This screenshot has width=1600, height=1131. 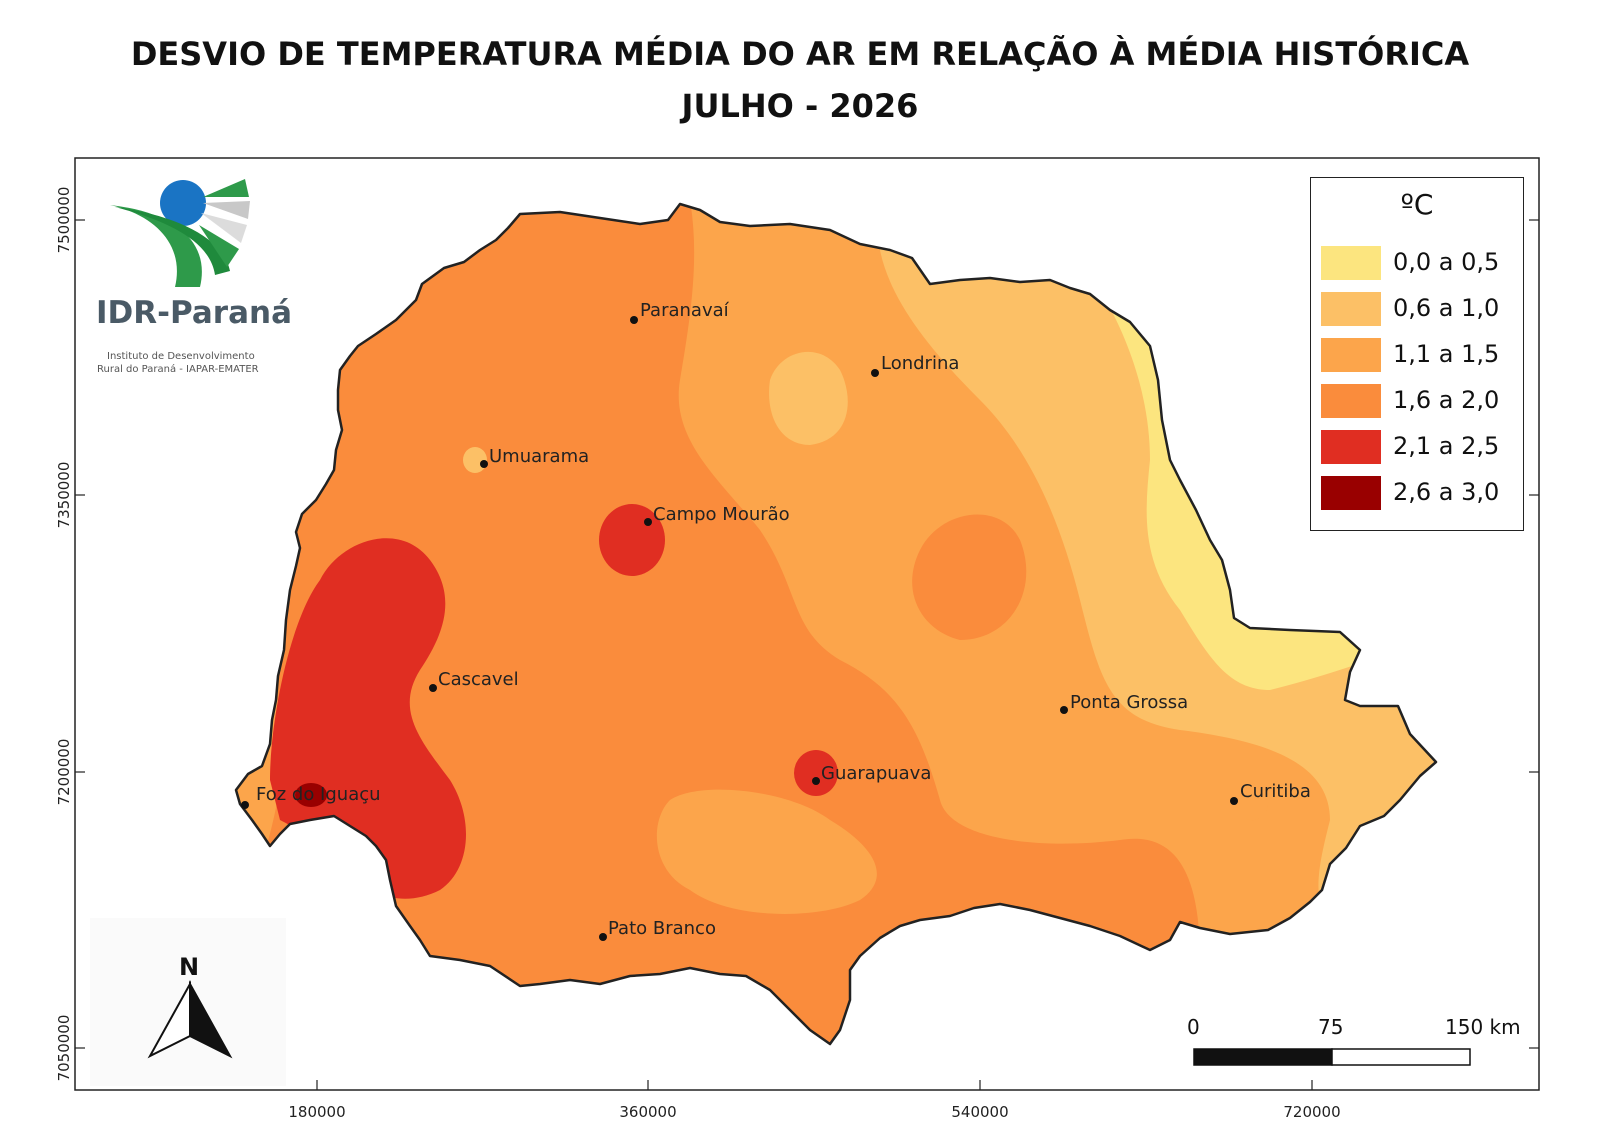 I want to click on scale-bar, so click(x=1332, y=1057).